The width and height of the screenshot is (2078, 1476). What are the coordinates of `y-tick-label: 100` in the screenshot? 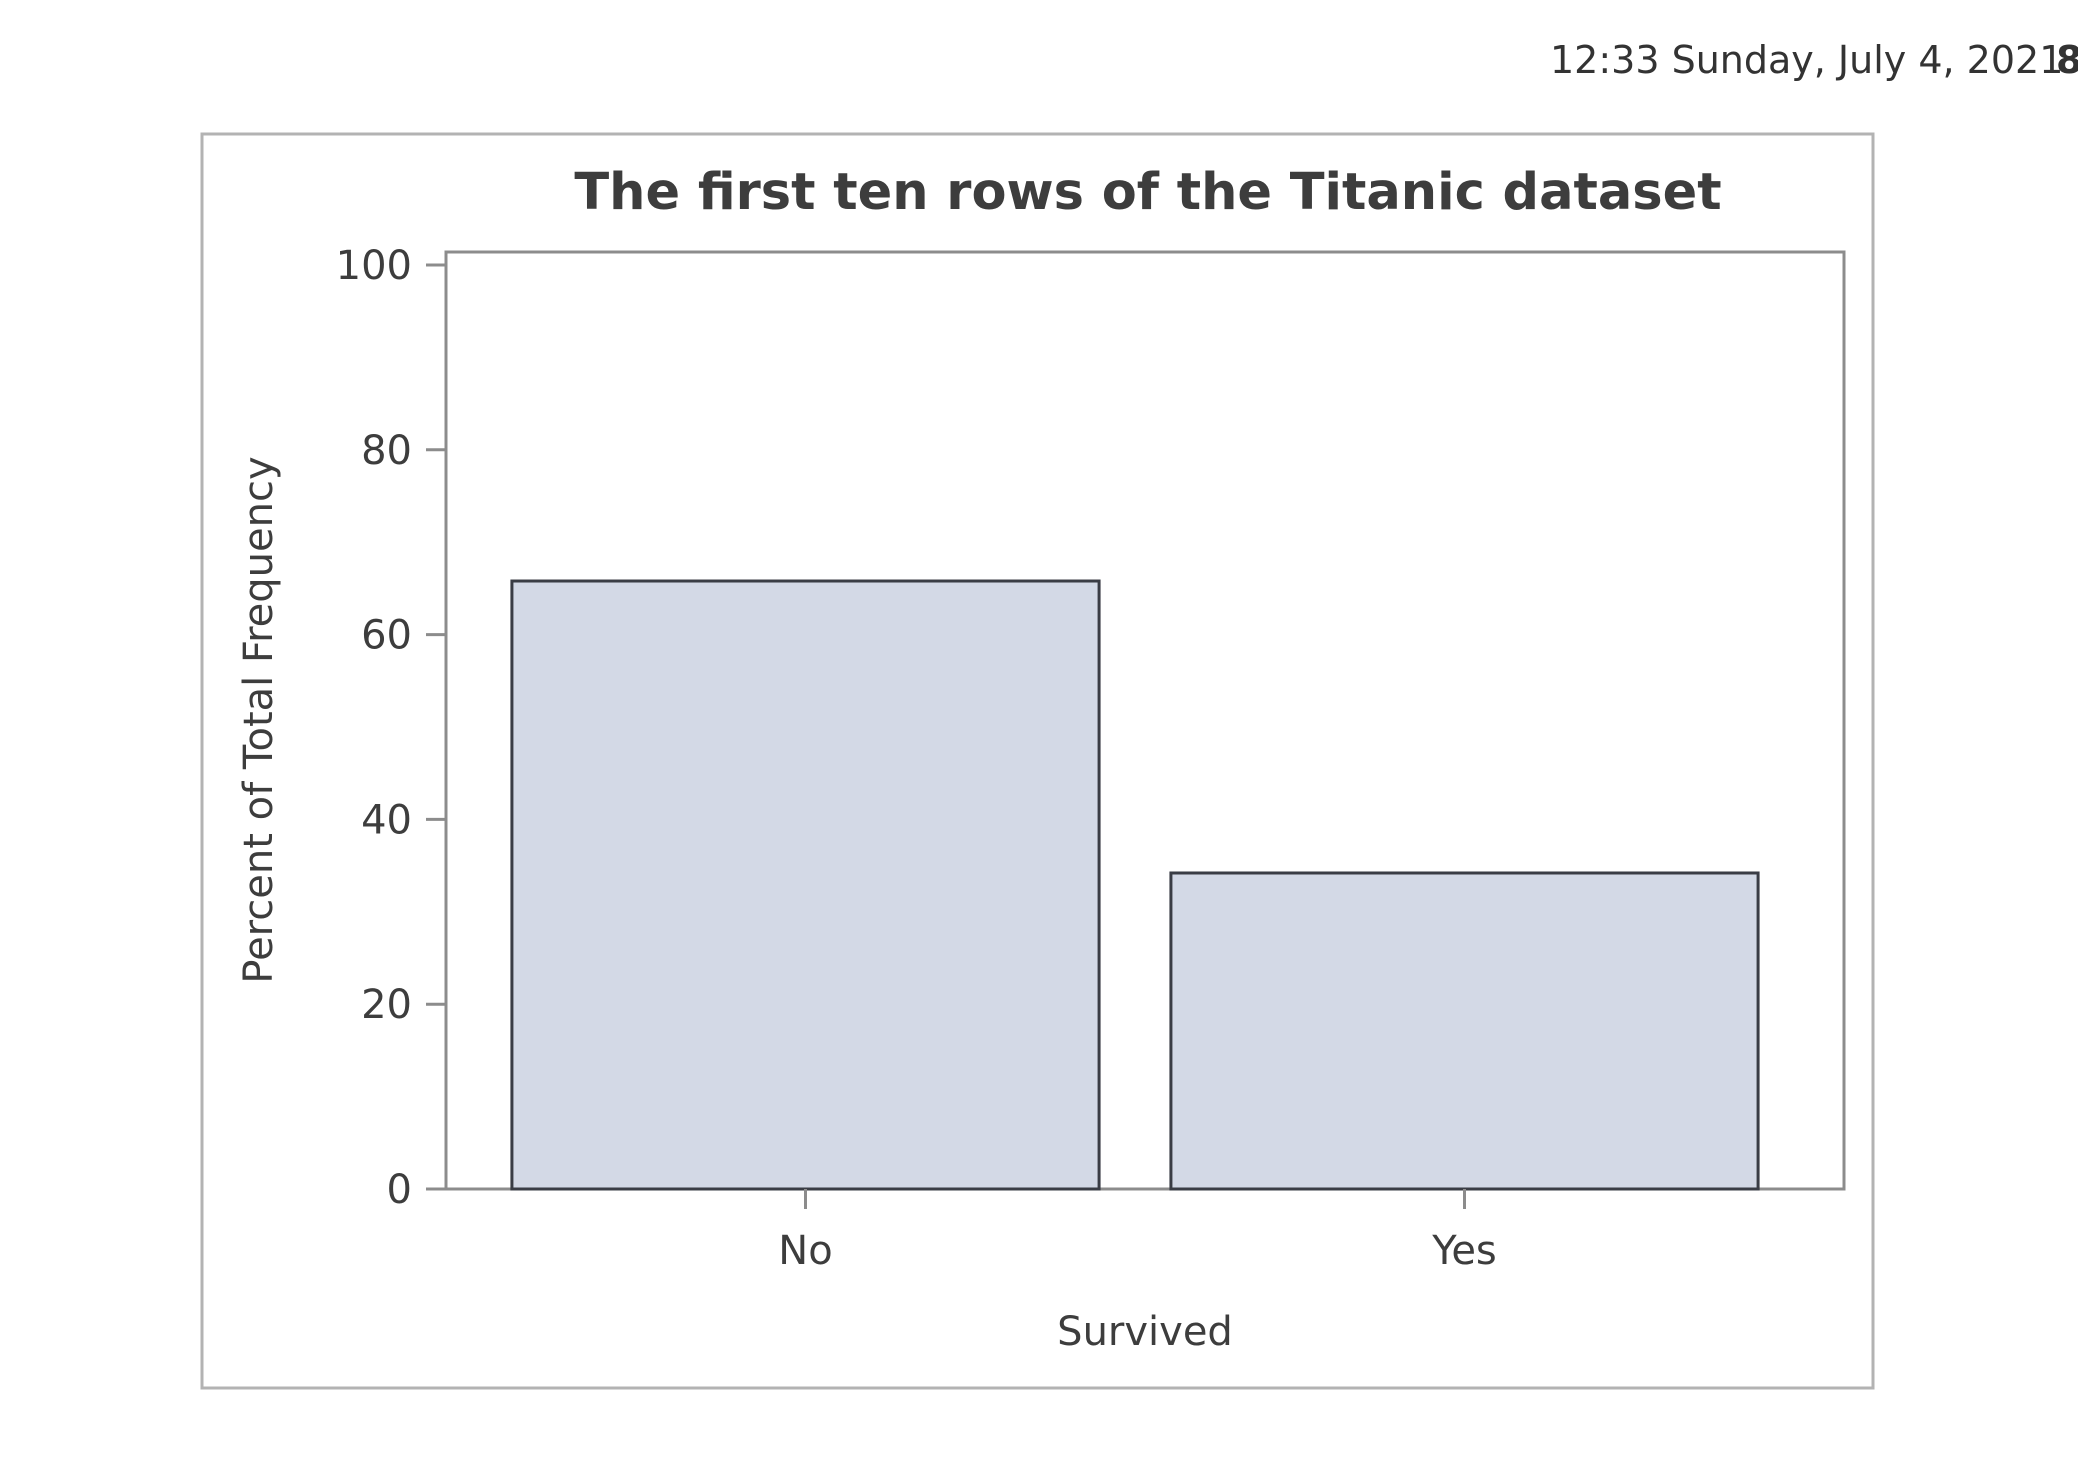 It's located at (374, 266).